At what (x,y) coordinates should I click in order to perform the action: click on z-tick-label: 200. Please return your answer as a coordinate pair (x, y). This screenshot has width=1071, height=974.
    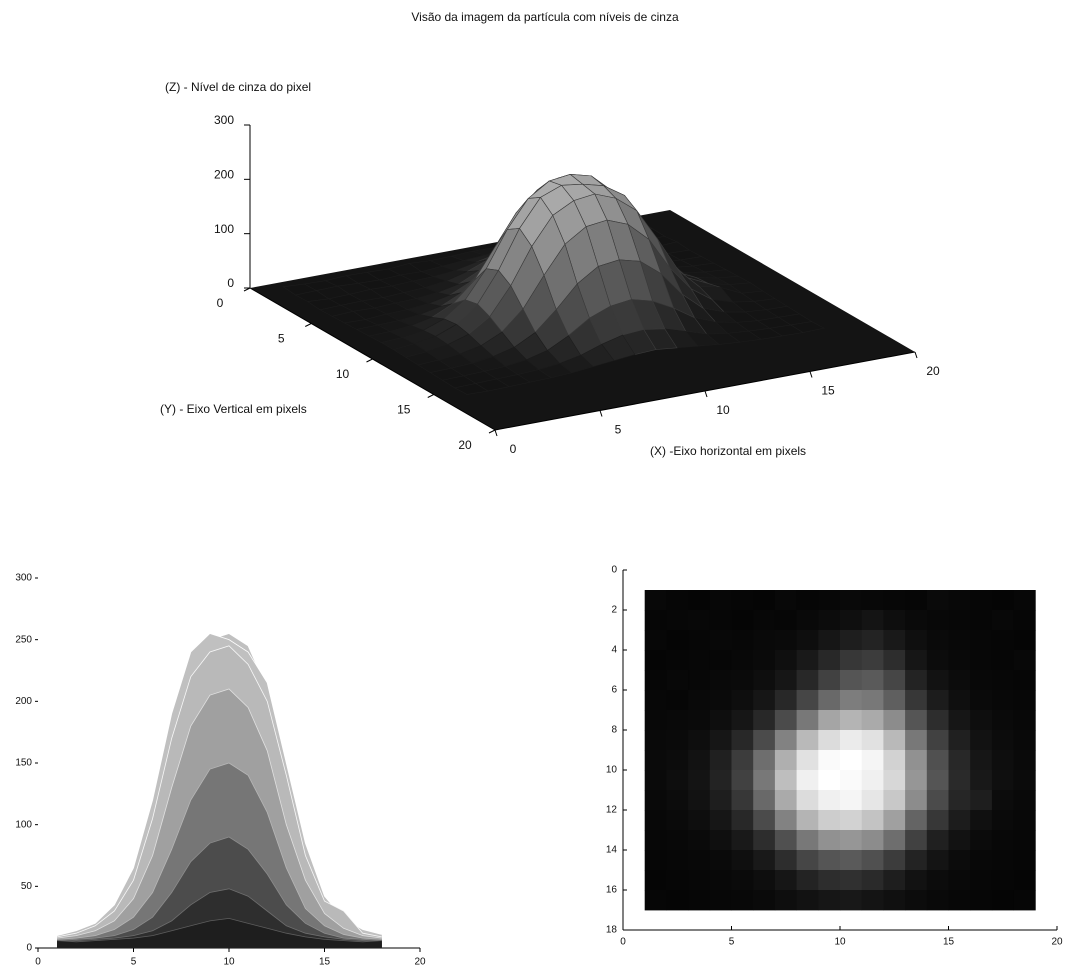
    Looking at the image, I should click on (224, 175).